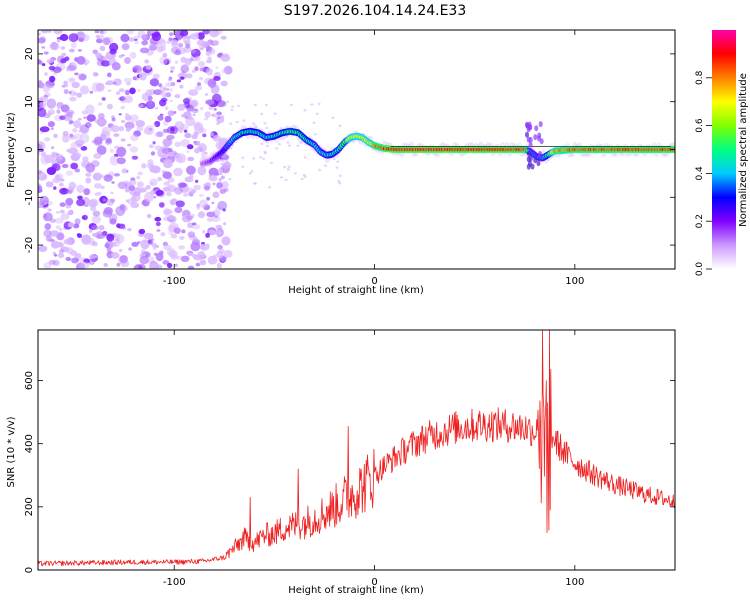  What do you see at coordinates (29, 570) in the screenshot?
I see `bottom-y-tick-label: 0` at bounding box center [29, 570].